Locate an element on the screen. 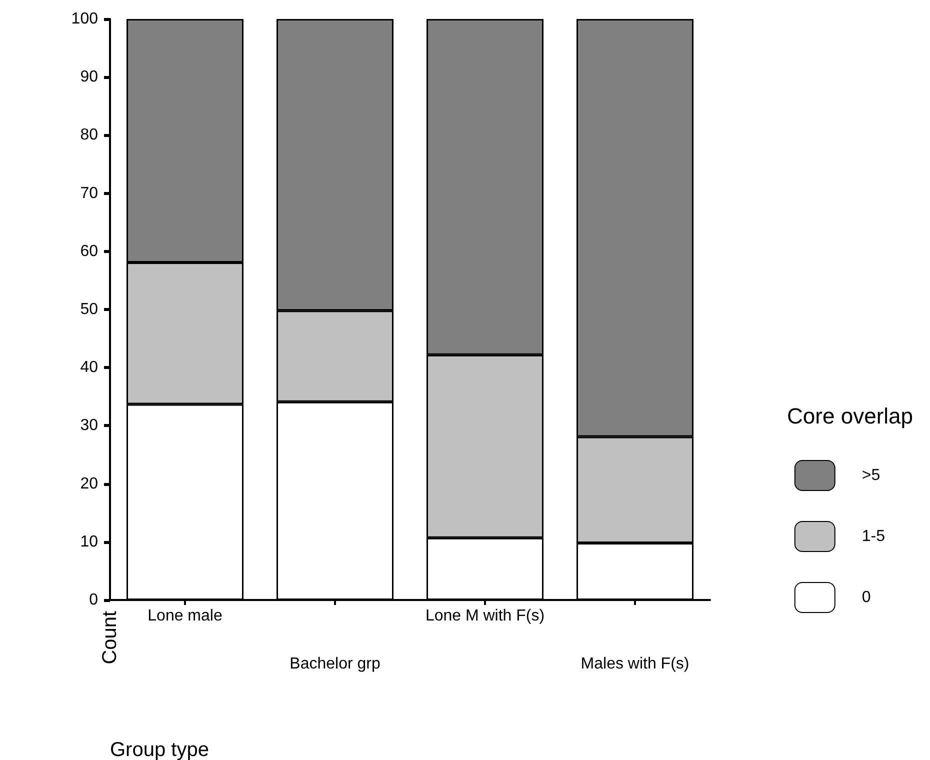 The image size is (930, 760). x-tick-label: Males with F(s) is located at coordinates (635, 664).